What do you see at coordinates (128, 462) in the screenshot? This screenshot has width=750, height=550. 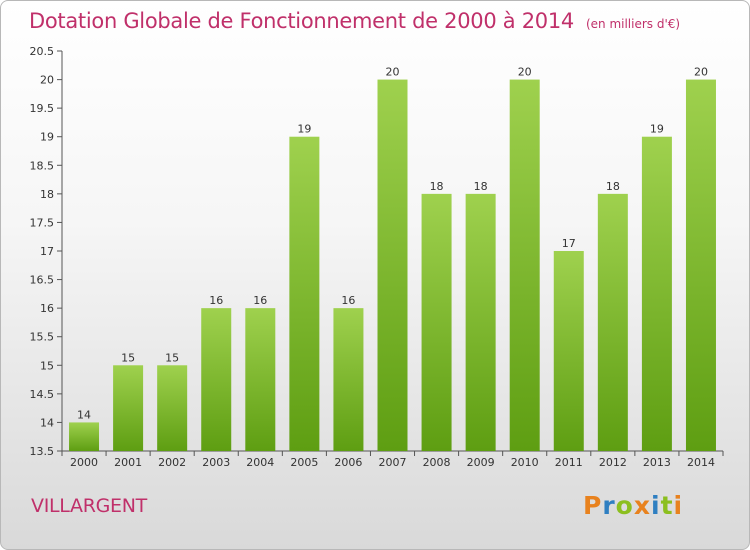 I see `x-tick-label: 2001` at bounding box center [128, 462].